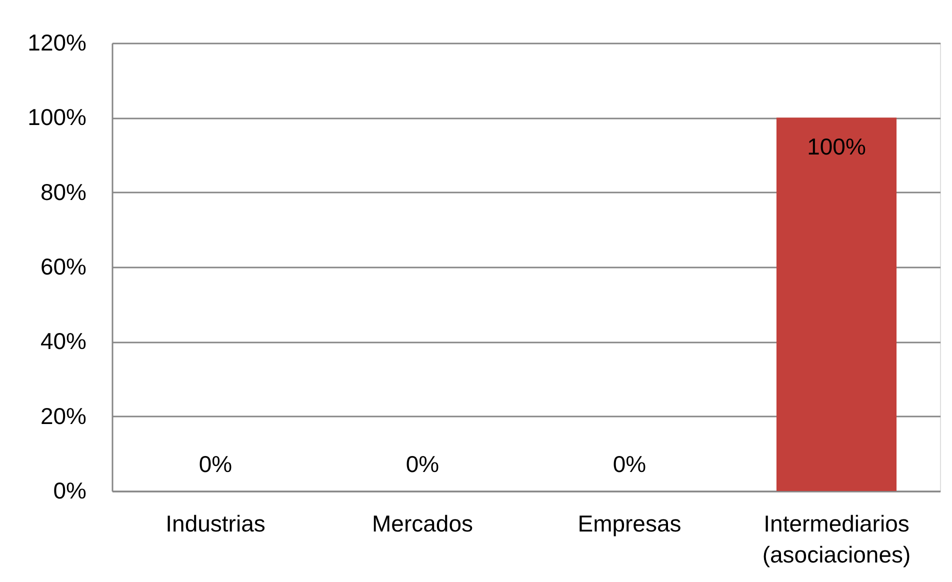 The image size is (952, 582). What do you see at coordinates (836, 147) in the screenshot?
I see `data-label: 100%` at bounding box center [836, 147].